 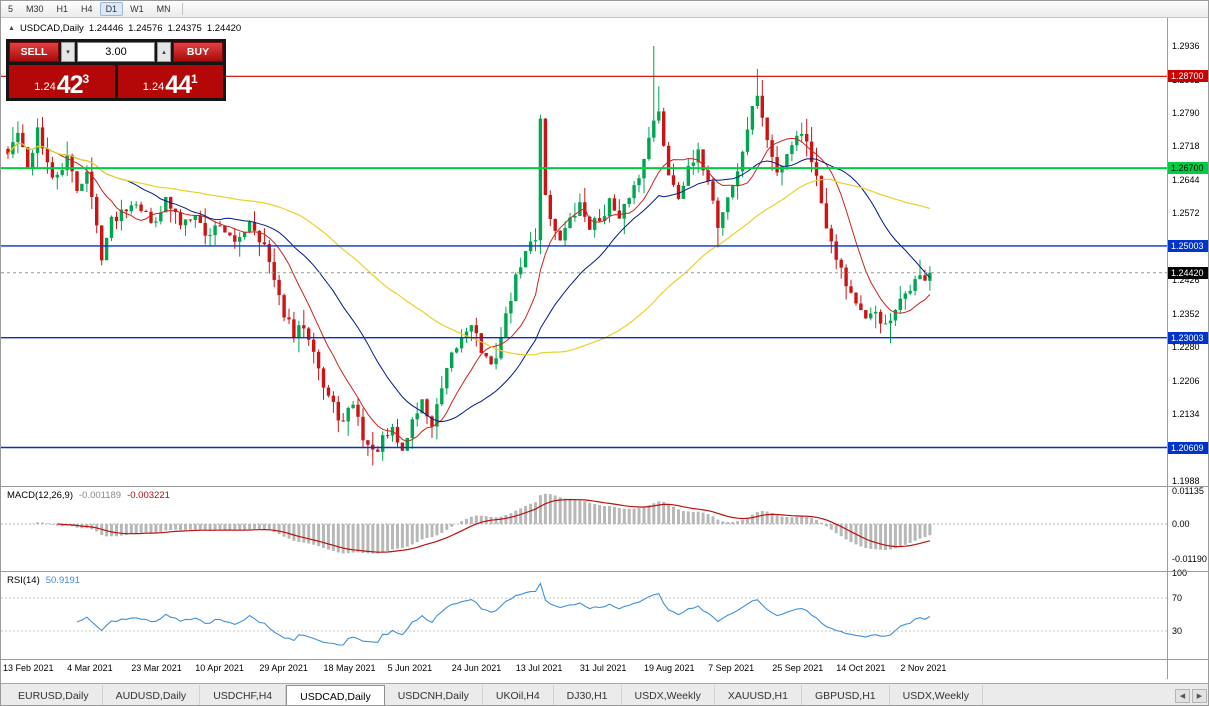 What do you see at coordinates (1078, 695) in the screenshot?
I see `tab-spacer` at bounding box center [1078, 695].